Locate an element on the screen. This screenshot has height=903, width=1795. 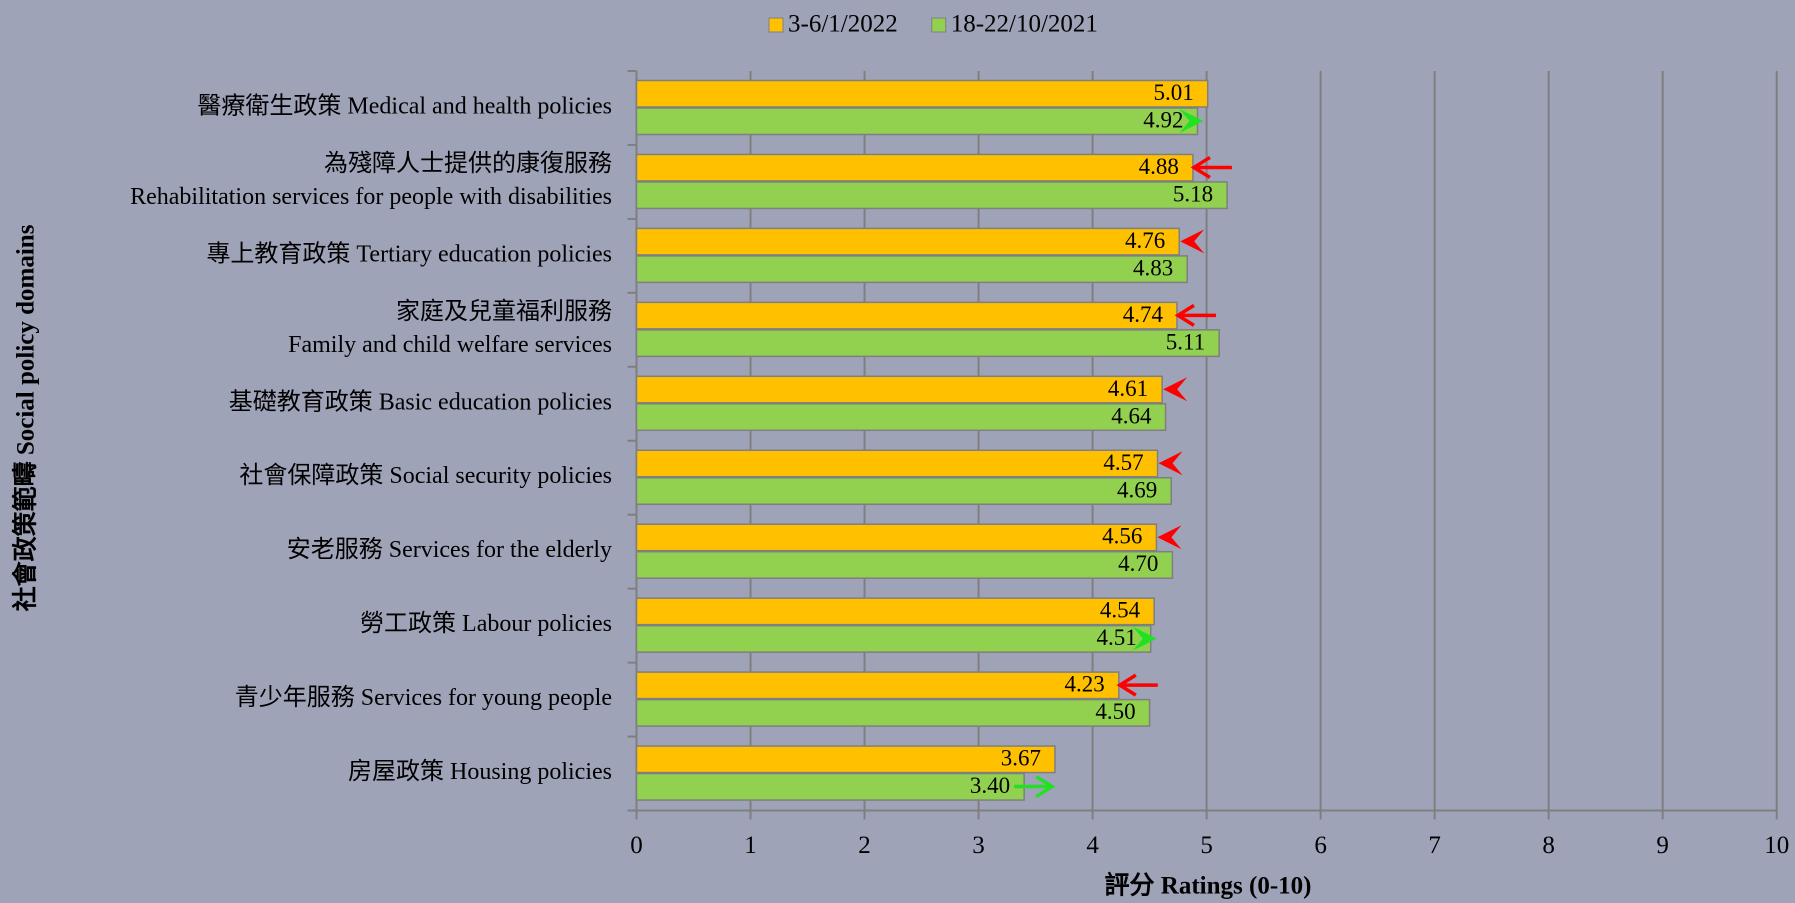
category-label: 基礎教育政策 Basic education policies is located at coordinates (420, 401).